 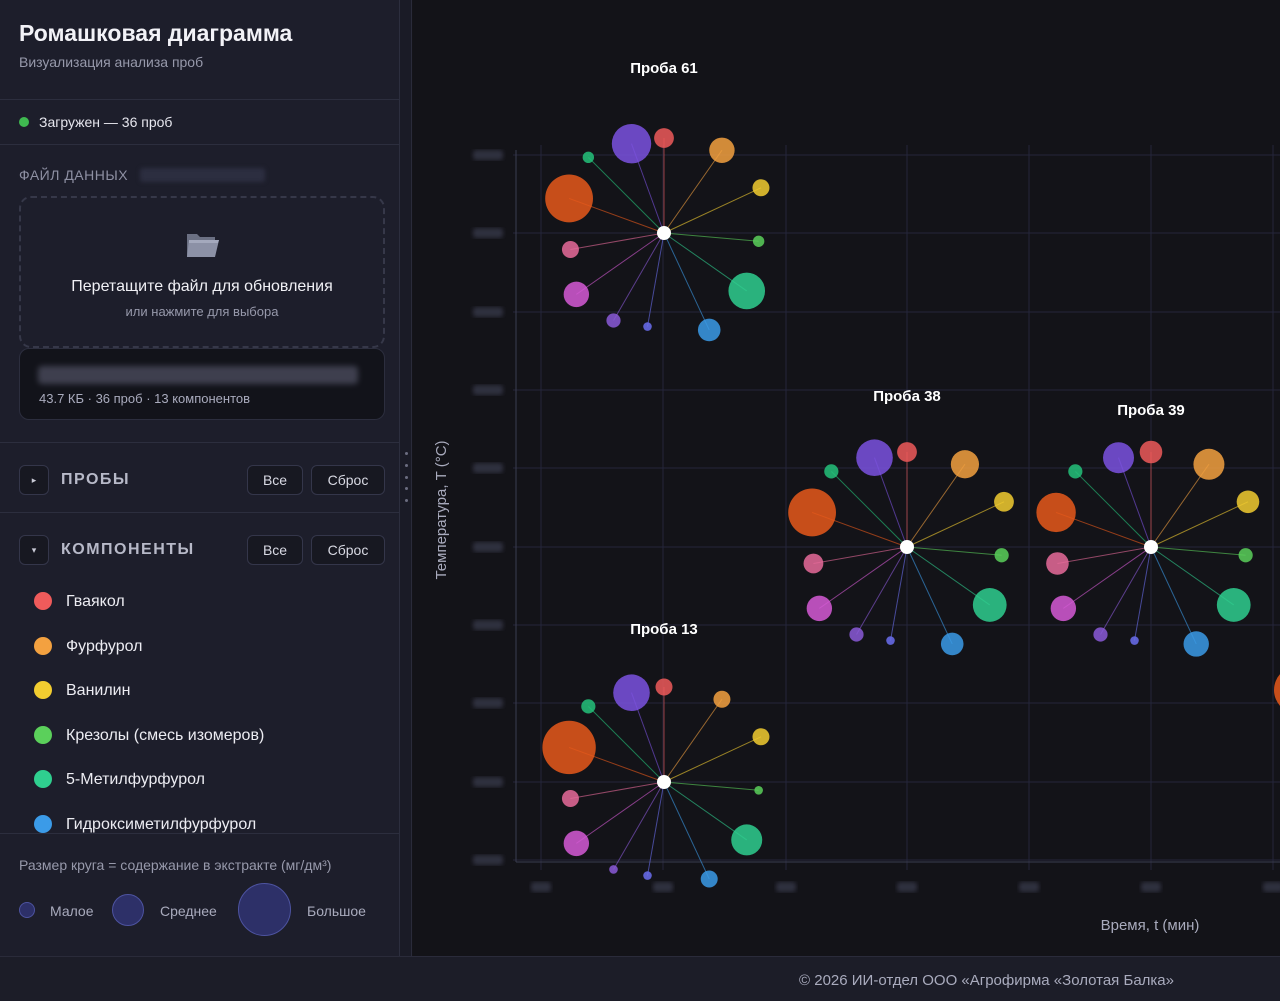 What do you see at coordinates (202, 311) in the screenshot?
I see `dropzone-subtitle: или нажмите для выбора` at bounding box center [202, 311].